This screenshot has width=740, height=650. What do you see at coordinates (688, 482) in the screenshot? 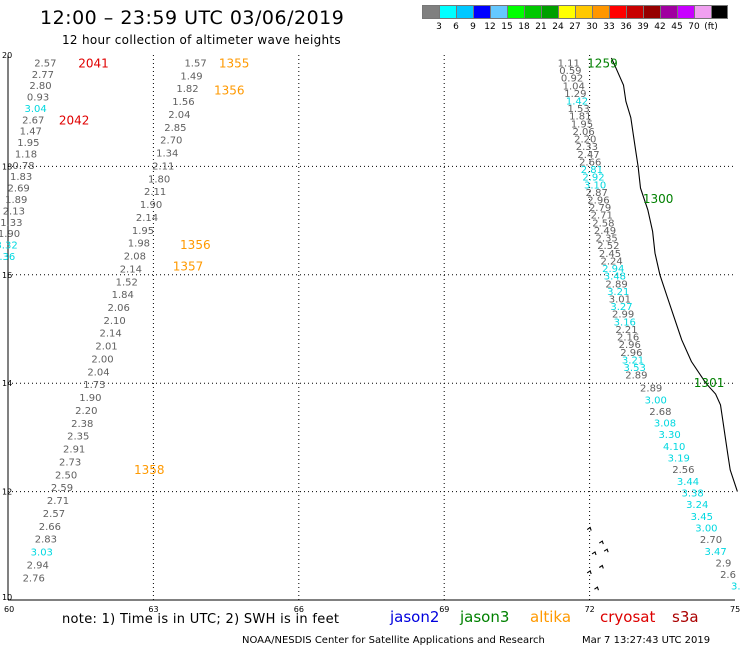
I see `swh-value: 3.44` at bounding box center [688, 482].